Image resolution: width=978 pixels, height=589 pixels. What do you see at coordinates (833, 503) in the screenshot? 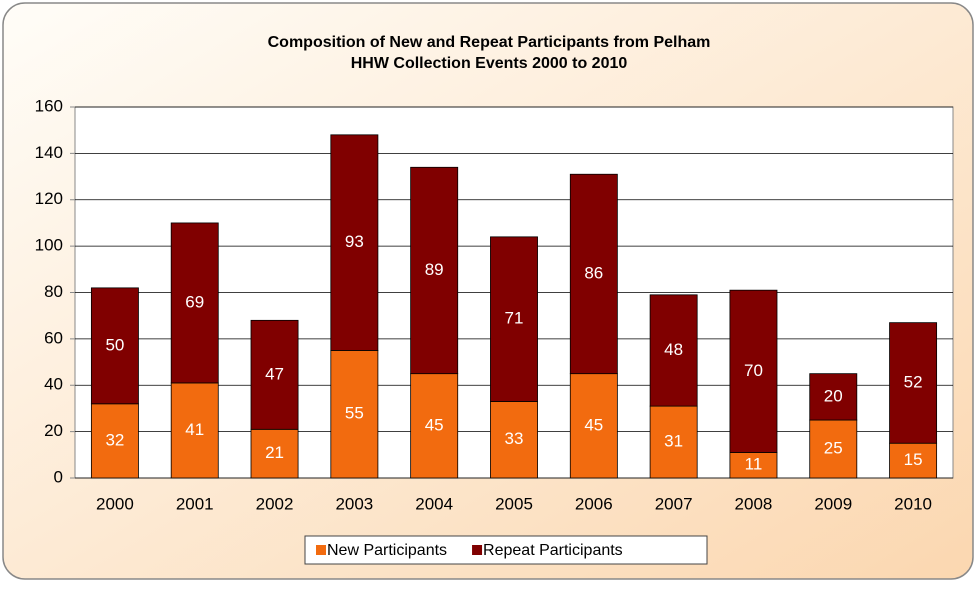
I see `x-tick-label: 2009` at bounding box center [833, 503].